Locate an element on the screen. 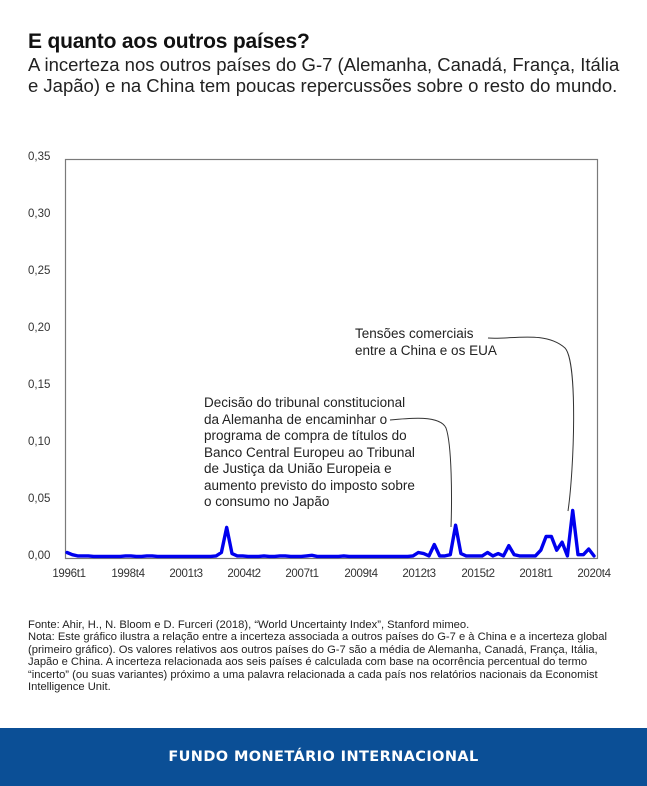  x-tick-label: 2012t3 is located at coordinates (419, 574).